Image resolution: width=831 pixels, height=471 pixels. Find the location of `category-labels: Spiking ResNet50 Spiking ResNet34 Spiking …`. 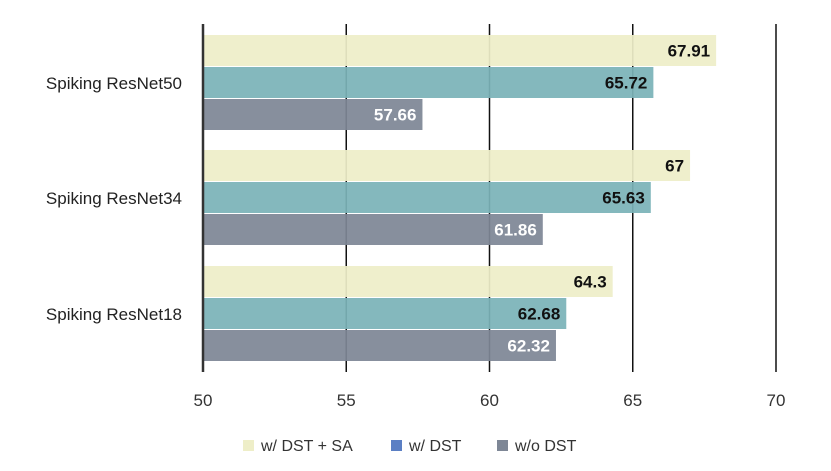

category-labels: Spiking ResNet50 Spiking ResNet34 Spiking … is located at coordinates (114, 199).